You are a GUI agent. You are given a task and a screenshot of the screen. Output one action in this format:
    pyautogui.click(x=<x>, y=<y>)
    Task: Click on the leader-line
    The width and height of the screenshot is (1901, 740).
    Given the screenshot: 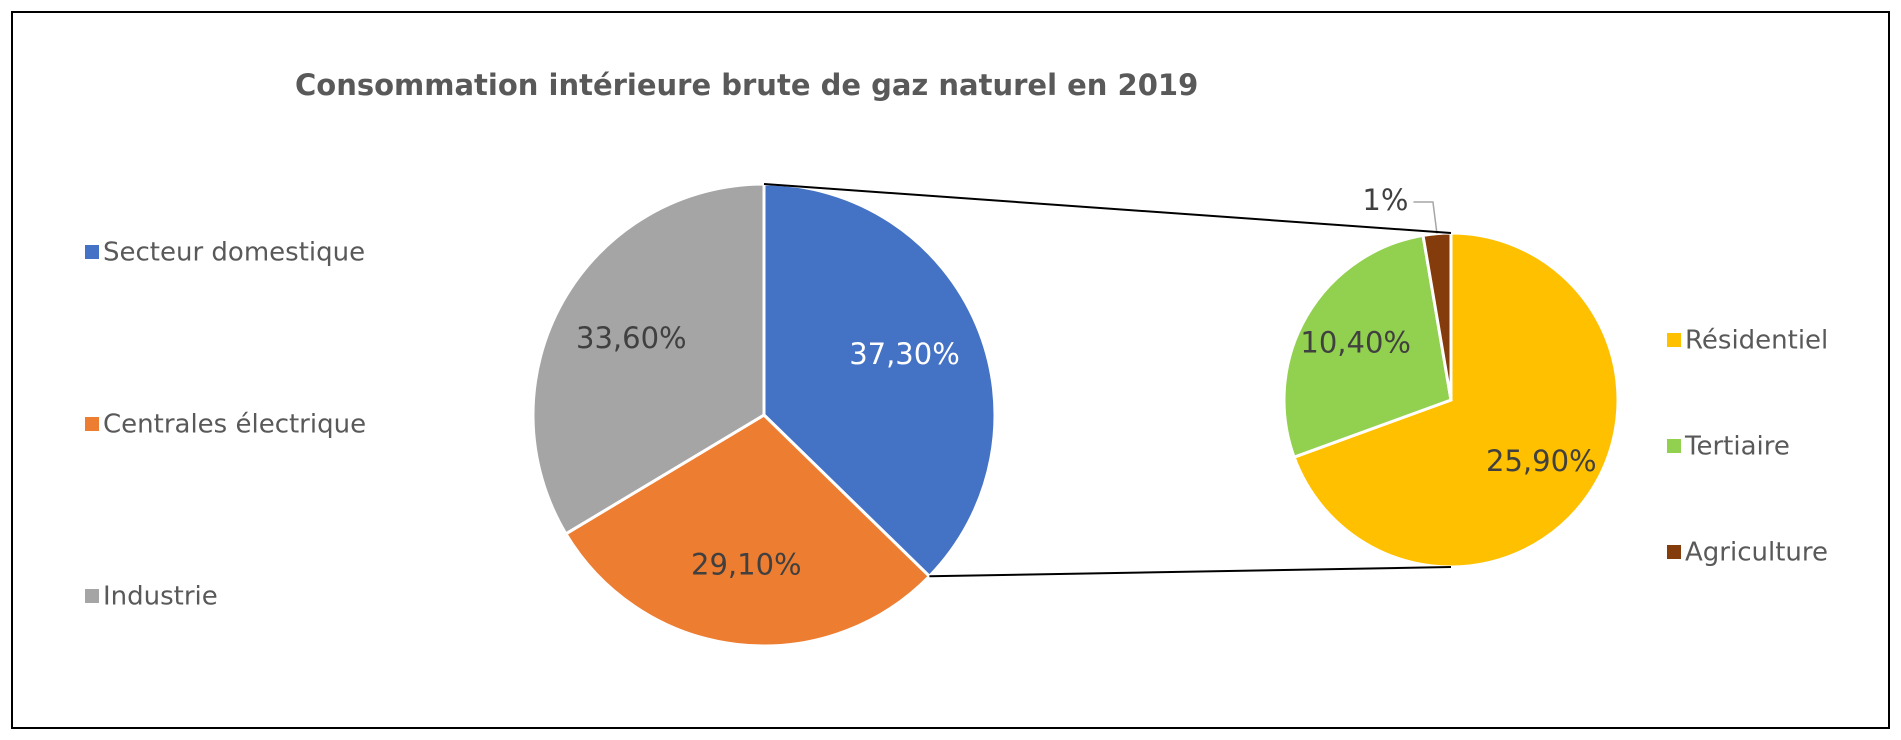 What is the action you would take?
    pyautogui.click(x=1425, y=217)
    